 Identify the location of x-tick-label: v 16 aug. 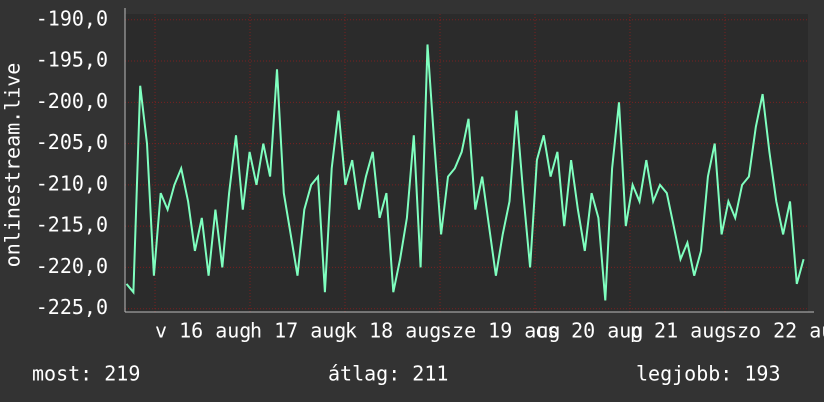
(203, 331).